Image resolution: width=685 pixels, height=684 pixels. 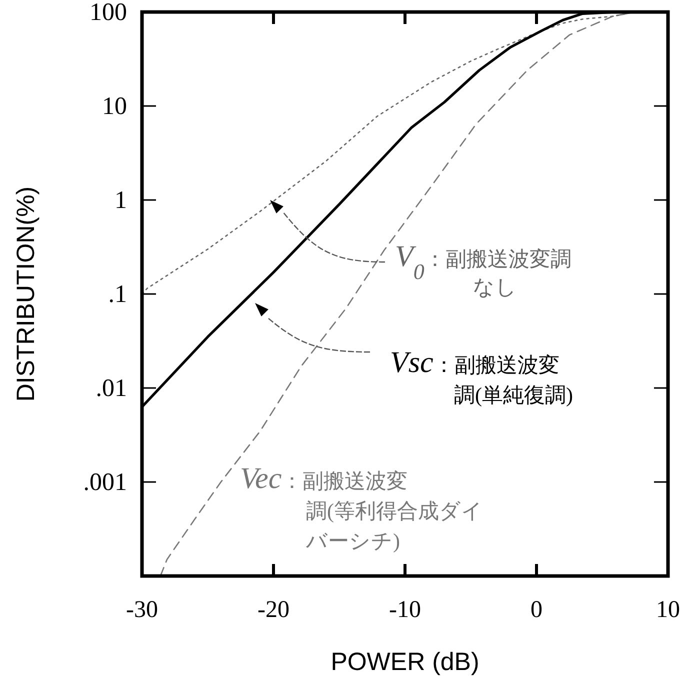 I want to click on x-tick-label: -30, so click(x=142, y=610).